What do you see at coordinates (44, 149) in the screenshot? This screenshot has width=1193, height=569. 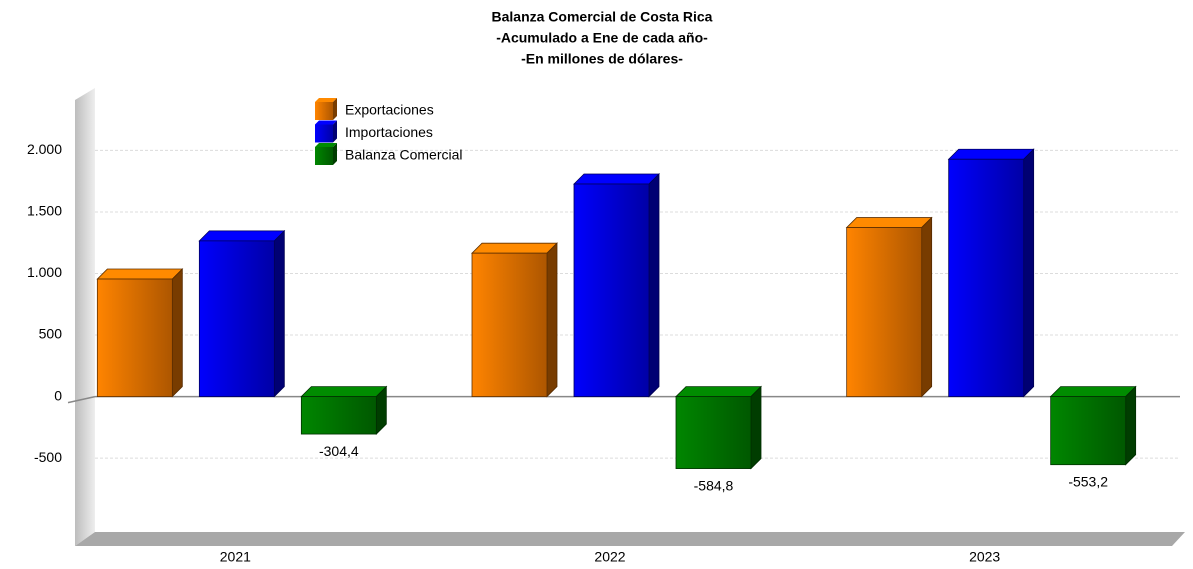 I see `y-tick-label: 2.000` at bounding box center [44, 149].